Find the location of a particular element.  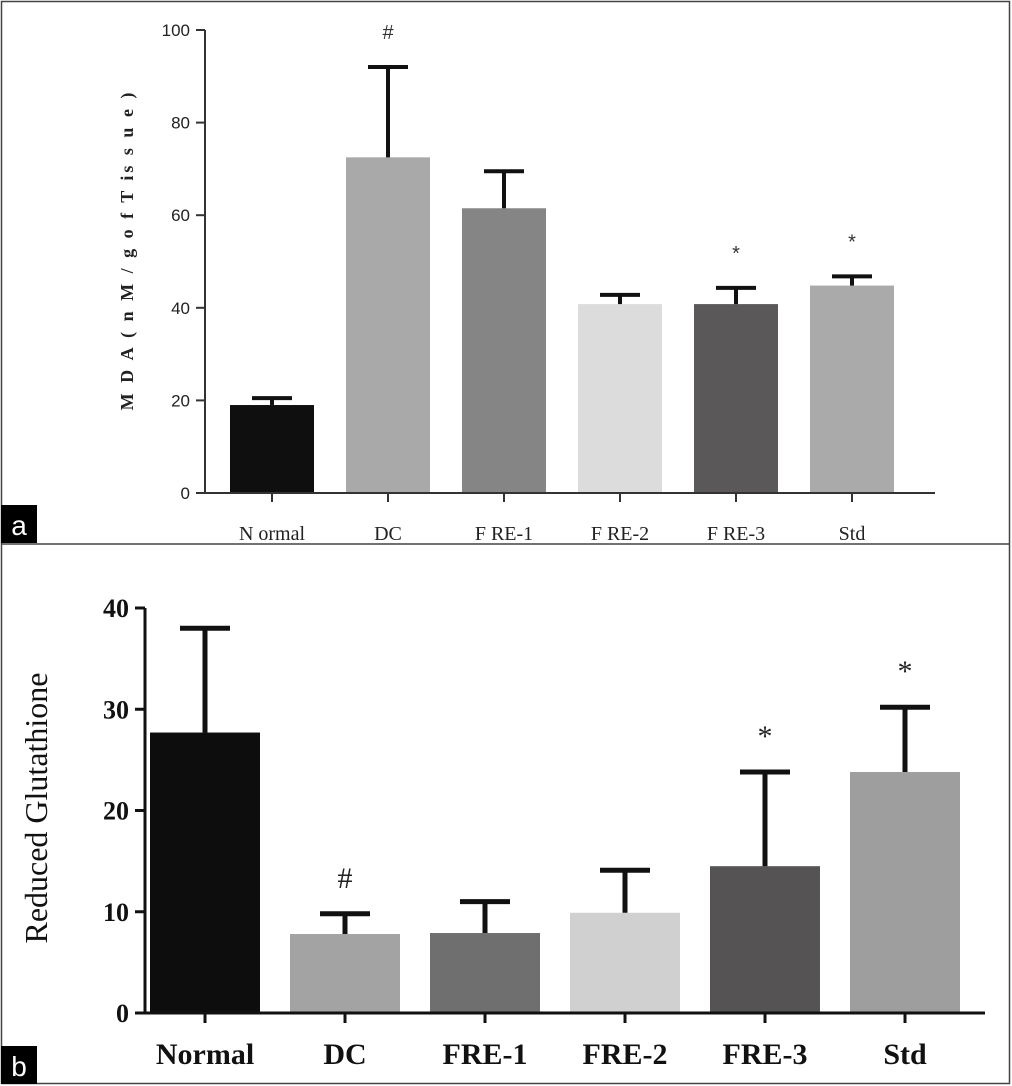

chart-a-y-label: M D A ( n M / g o f T is s u e ) is located at coordinates (127, 250).